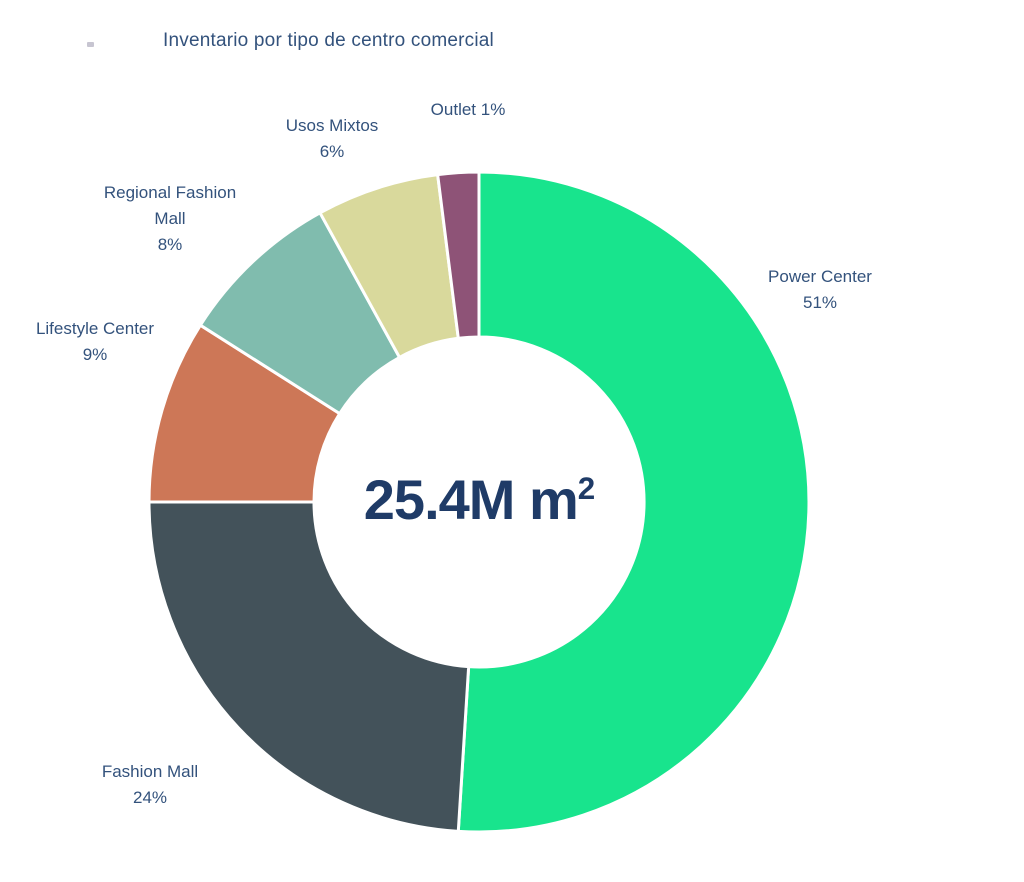  I want to click on slice-label-usos-mixtos: Usos Mixtos 6%, so click(332, 138).